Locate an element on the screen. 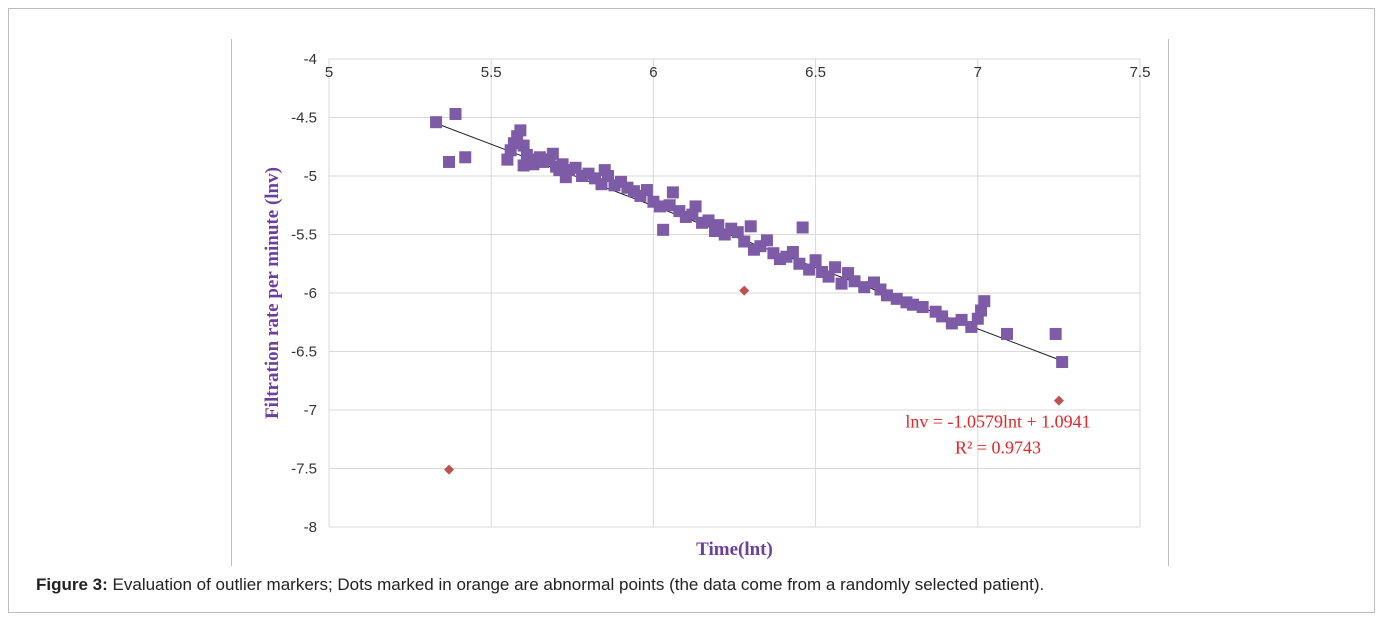  caption-label: Figure 3: is located at coordinates (72, 584).